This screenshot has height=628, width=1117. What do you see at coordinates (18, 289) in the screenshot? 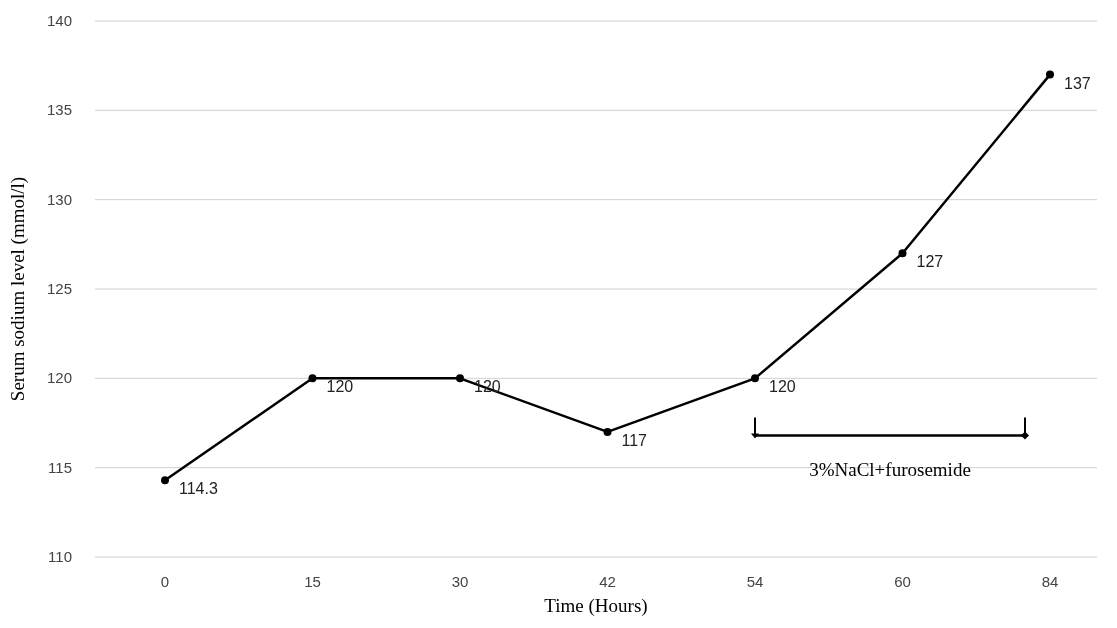
I see `y-axis-title: Serum sodium level (mmol/l)` at bounding box center [18, 289].